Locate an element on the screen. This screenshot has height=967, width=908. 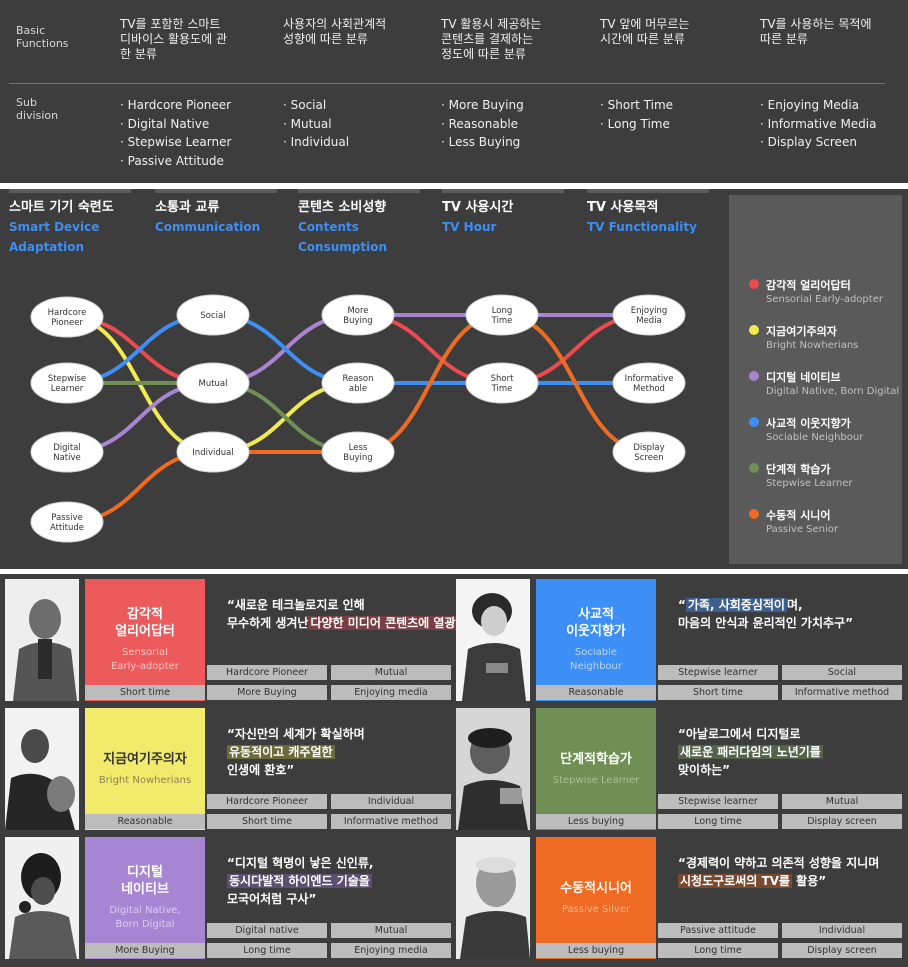
legend-label-ko: 사교적 이웃지향가 is located at coordinates (808, 423).